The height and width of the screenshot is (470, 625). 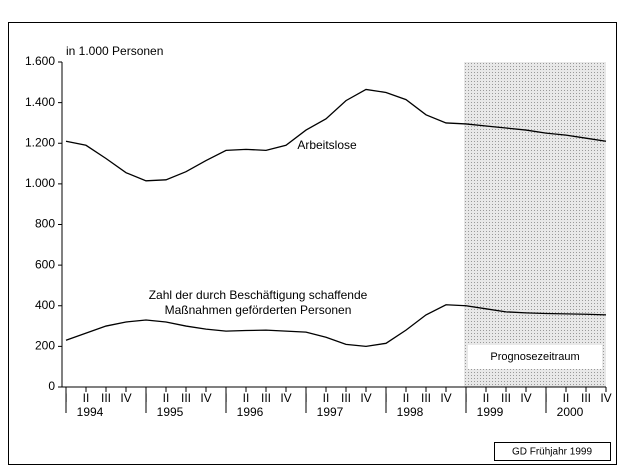 I want to click on y-tick-label: 1.400, so click(x=40, y=102).